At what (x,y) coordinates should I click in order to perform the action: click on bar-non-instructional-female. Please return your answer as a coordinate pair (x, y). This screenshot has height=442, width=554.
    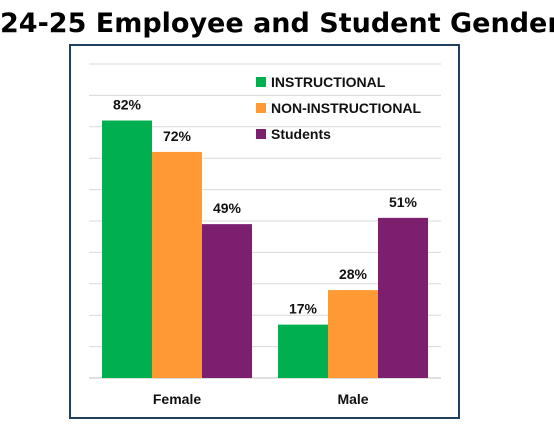
    Looking at the image, I should click on (177, 264).